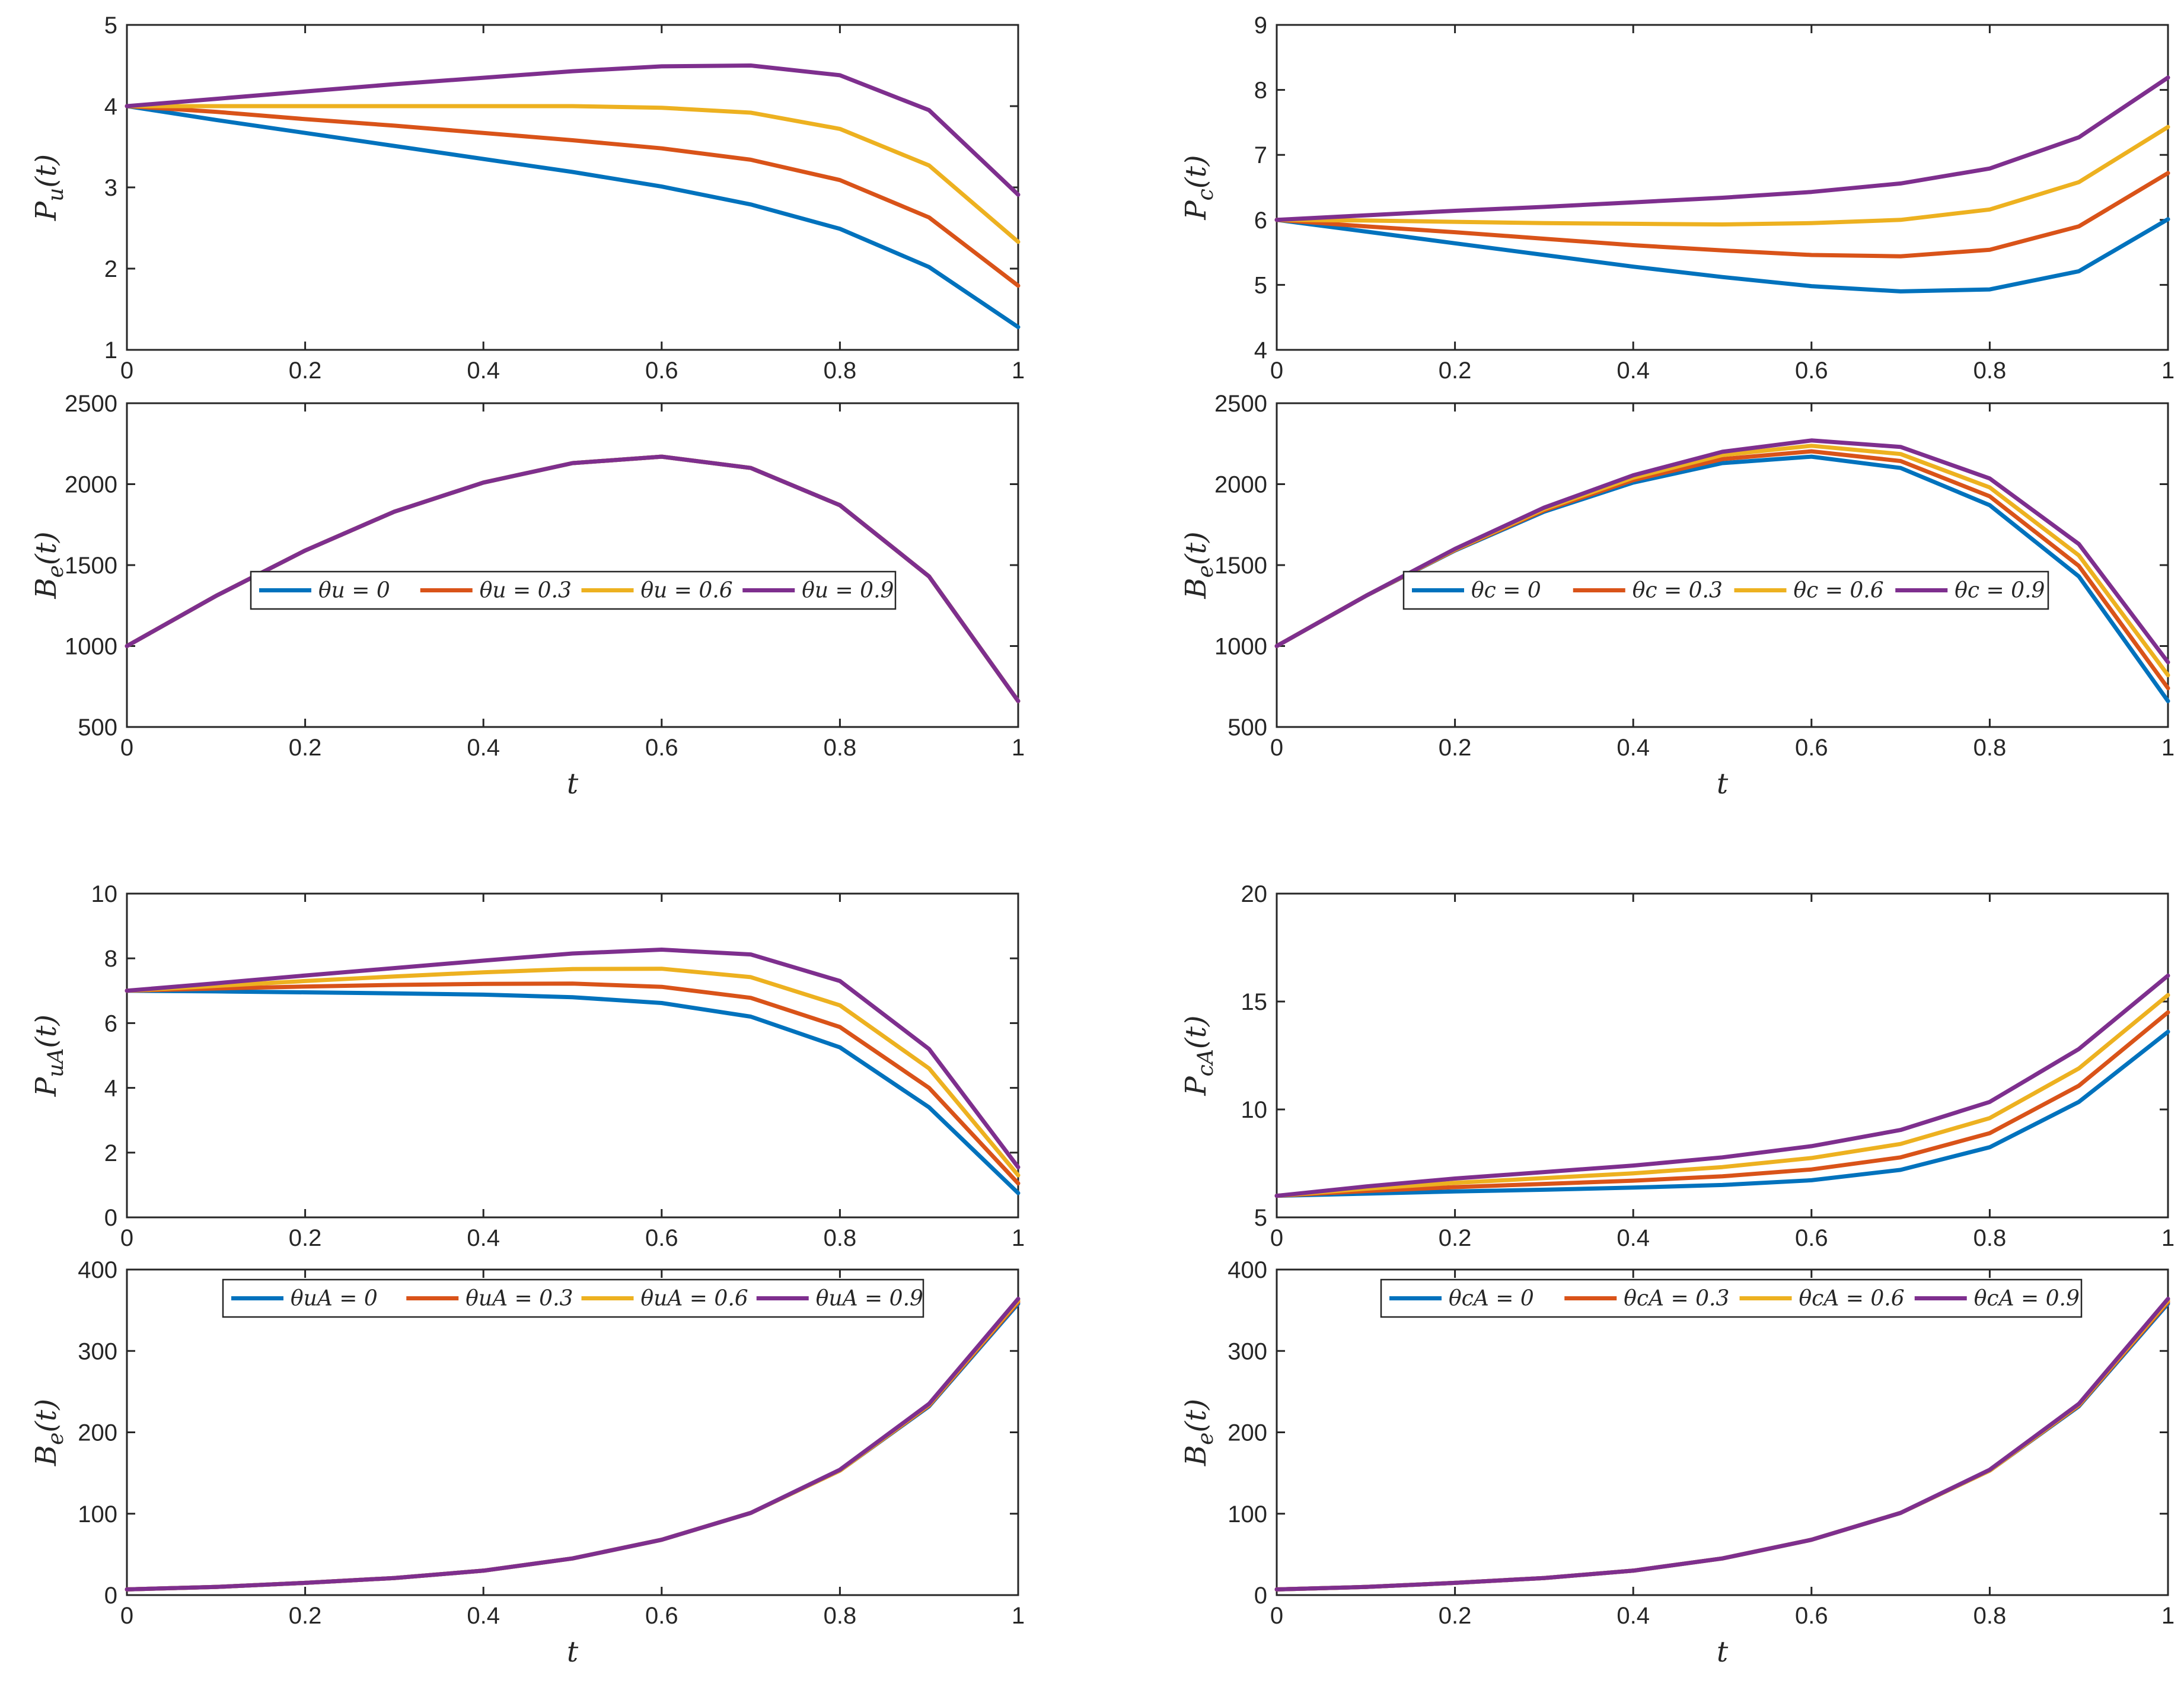 Image resolution: width=2184 pixels, height=1687 pixels. Describe the element at coordinates (2027, 1299) in the screenshot. I see `legend-entry: θcA = 0.9` at that location.